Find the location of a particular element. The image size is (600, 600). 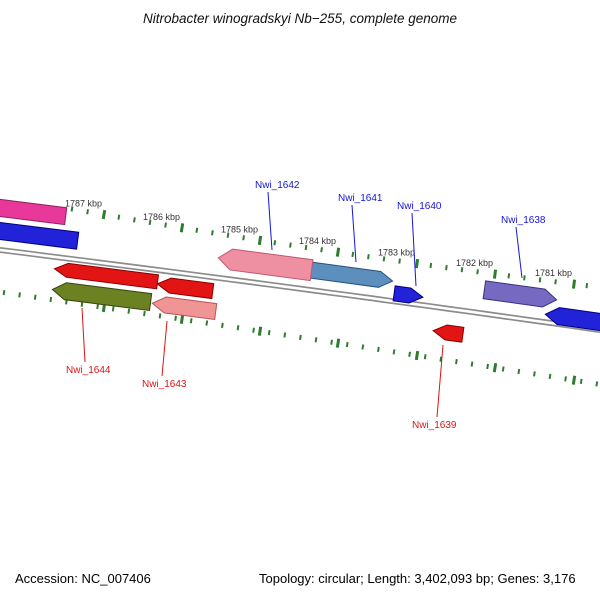

ruler-label: 1784 kbp is located at coordinates (317, 241).